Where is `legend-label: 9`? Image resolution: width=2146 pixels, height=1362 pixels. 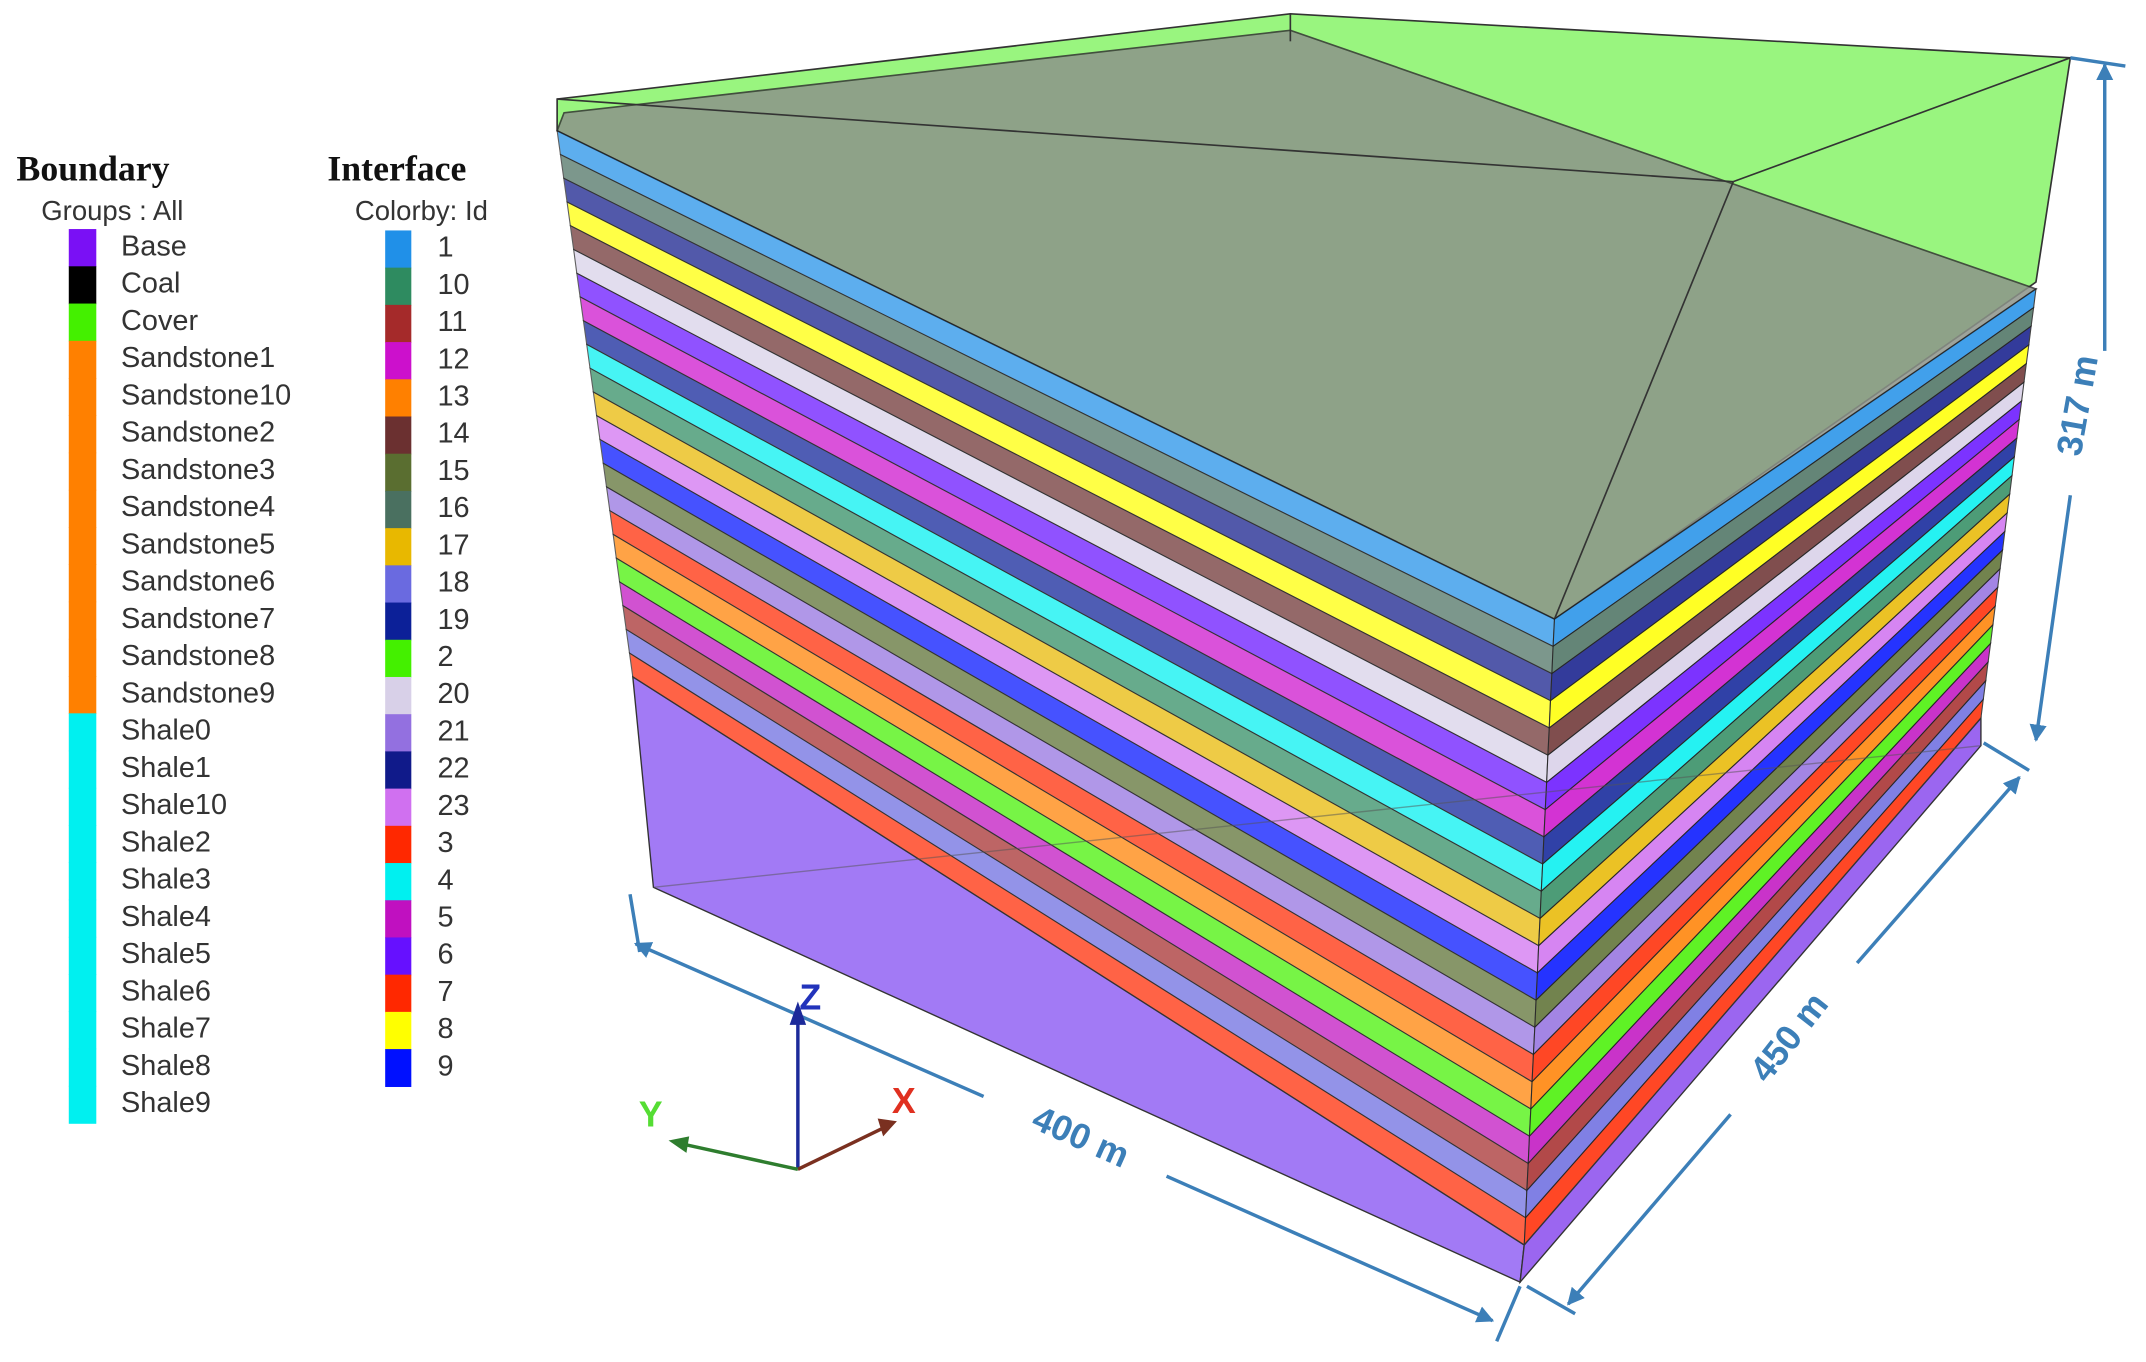 legend-label: 9 is located at coordinates (445, 1066).